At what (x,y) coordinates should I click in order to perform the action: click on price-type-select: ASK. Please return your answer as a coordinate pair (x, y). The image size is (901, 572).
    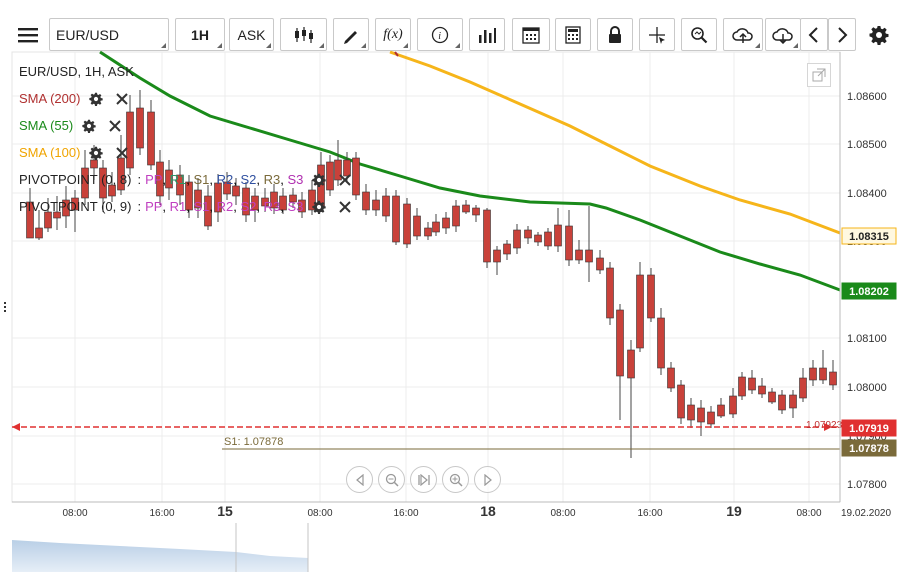
    Looking at the image, I should click on (251, 34).